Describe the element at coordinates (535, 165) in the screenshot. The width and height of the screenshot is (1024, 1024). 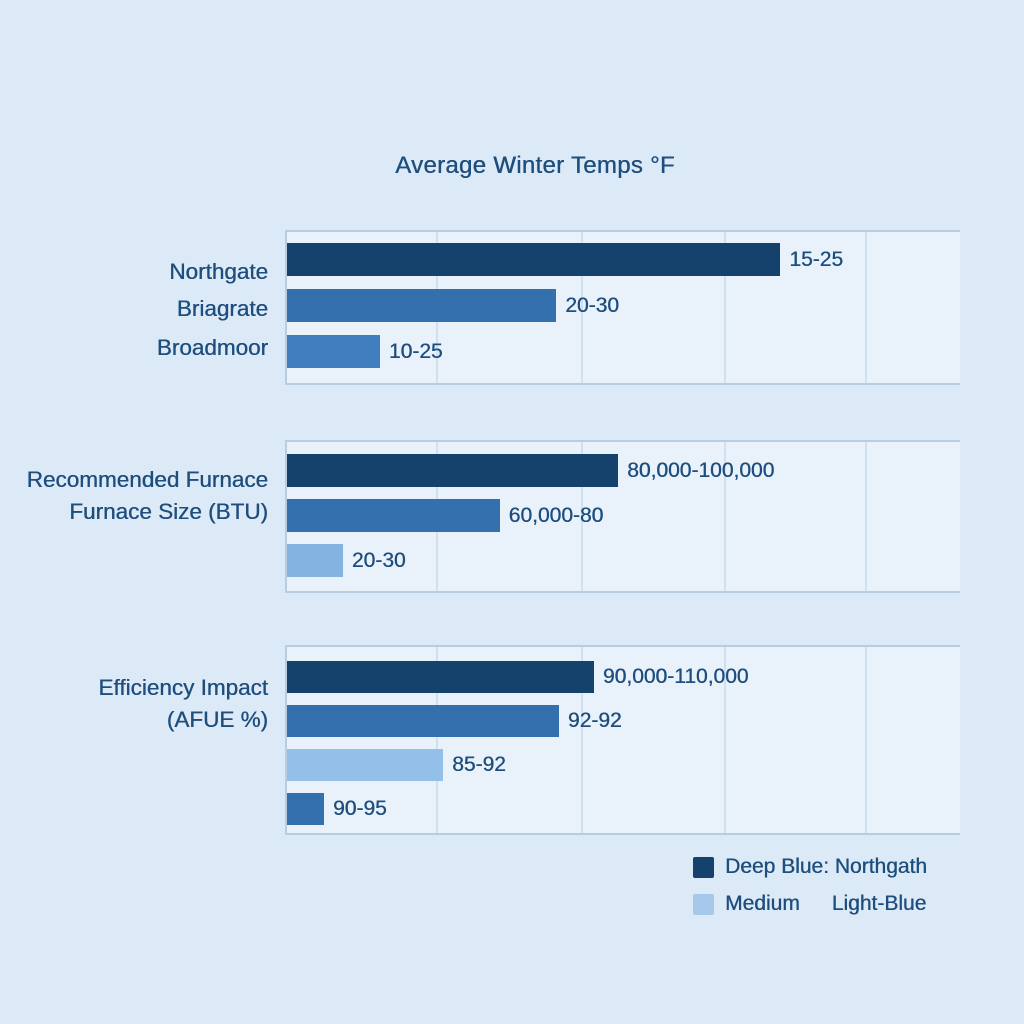
I see `chart-title: Average Winter Temps °F` at that location.